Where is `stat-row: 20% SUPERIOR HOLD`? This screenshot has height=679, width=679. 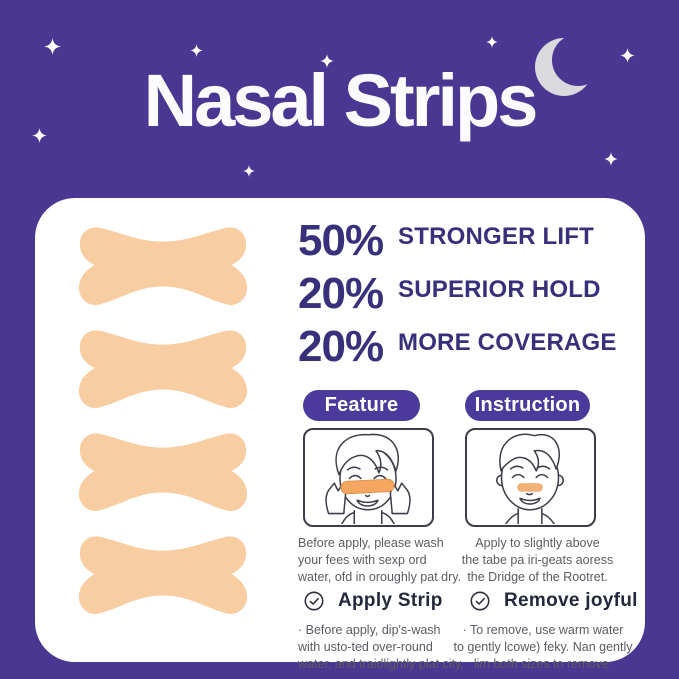 stat-row: 20% SUPERIOR HOLD is located at coordinates (457, 297).